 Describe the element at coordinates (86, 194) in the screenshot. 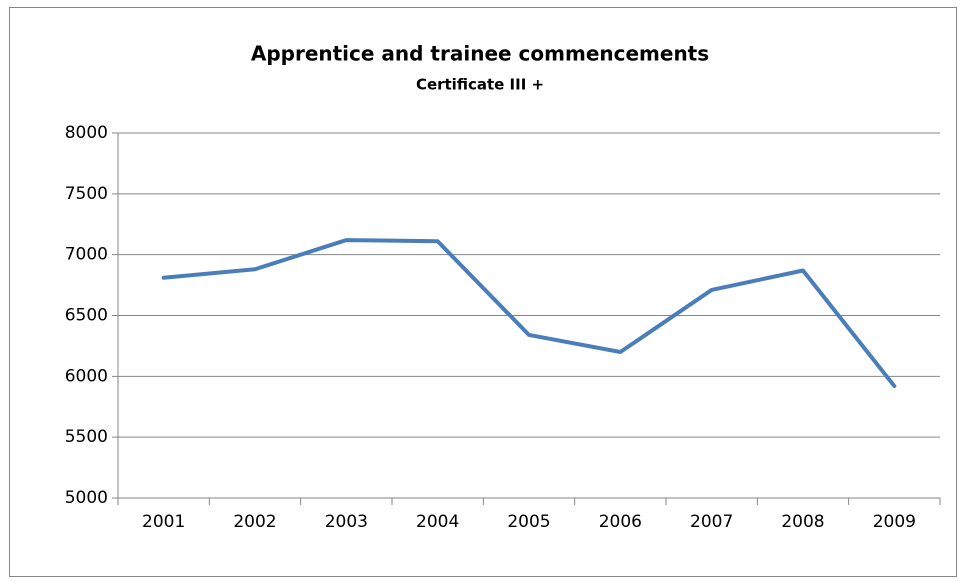

I see `y-tick-label: 7500` at that location.